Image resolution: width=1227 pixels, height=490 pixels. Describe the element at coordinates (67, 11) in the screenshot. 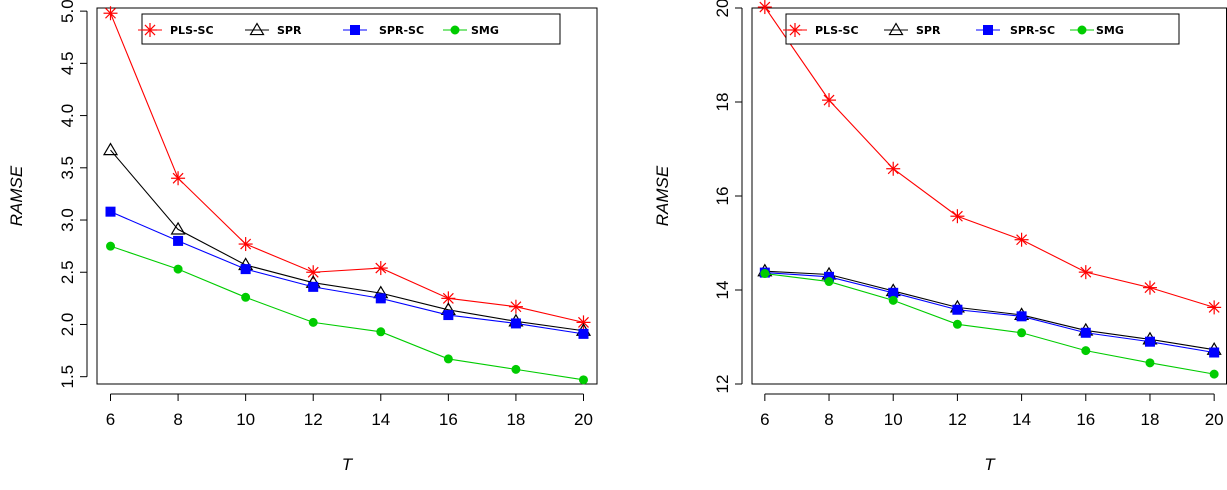

I see `y-tick-label: 5.0` at that location.